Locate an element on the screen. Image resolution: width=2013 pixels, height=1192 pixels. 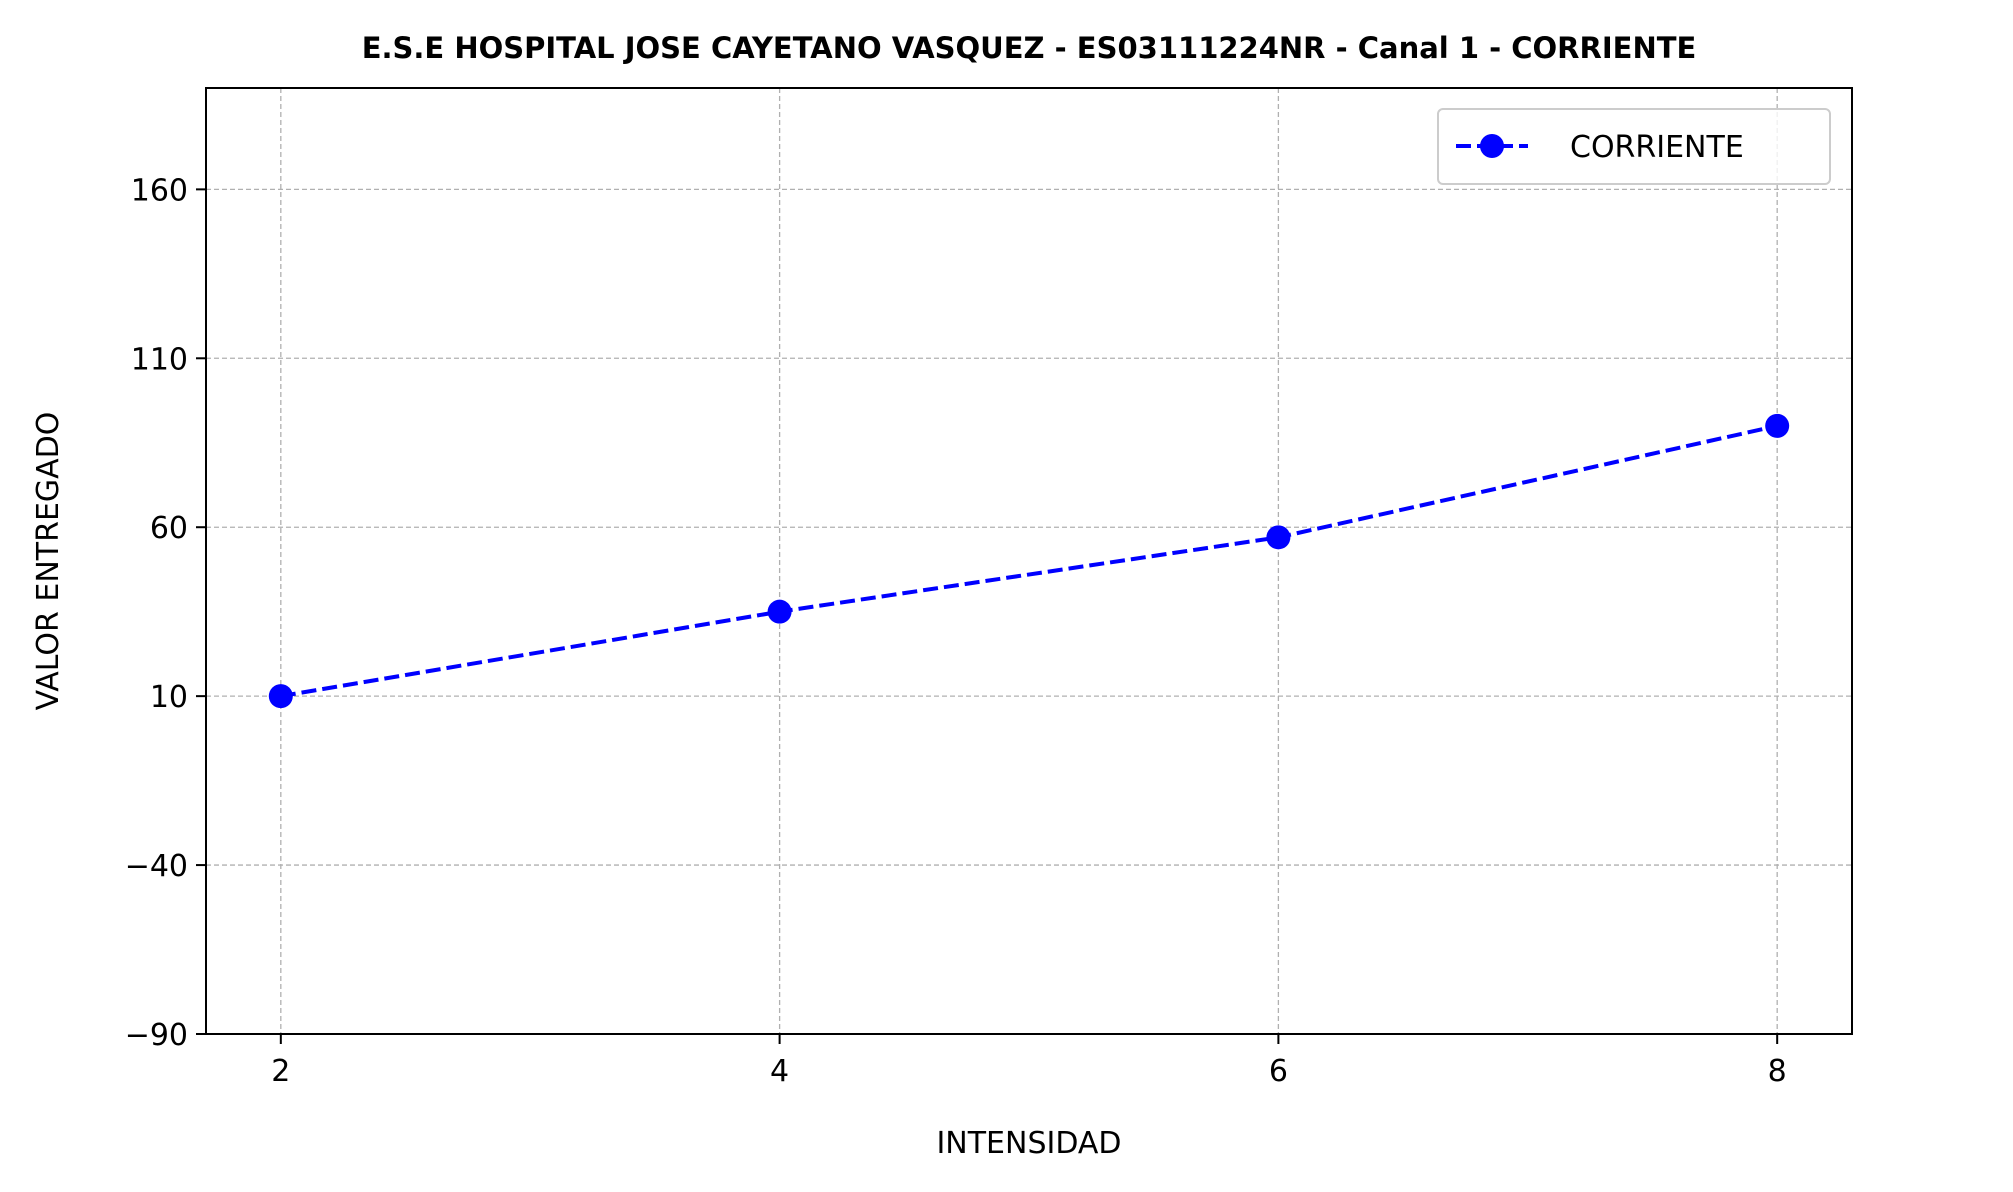
y-tick-label: −90 is located at coordinates (156, 1035).